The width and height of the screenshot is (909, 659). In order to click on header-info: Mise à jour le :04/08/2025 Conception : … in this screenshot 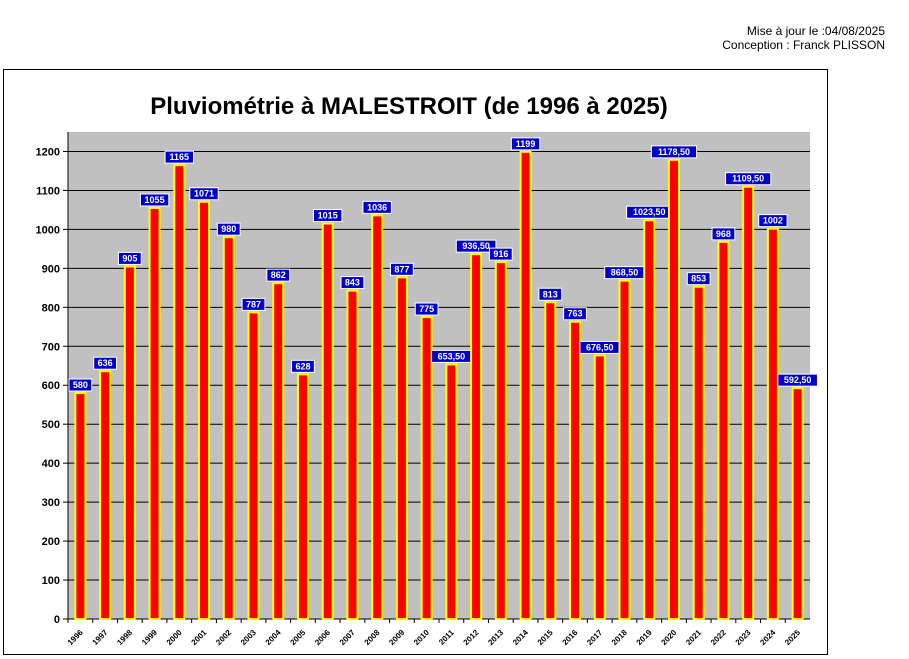, I will do `click(803, 38)`.